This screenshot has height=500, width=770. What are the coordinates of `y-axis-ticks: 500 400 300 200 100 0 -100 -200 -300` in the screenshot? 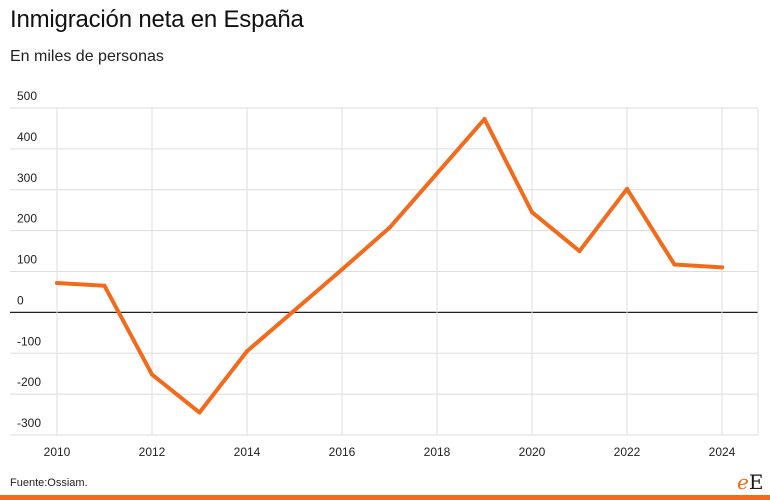 It's located at (29, 259).